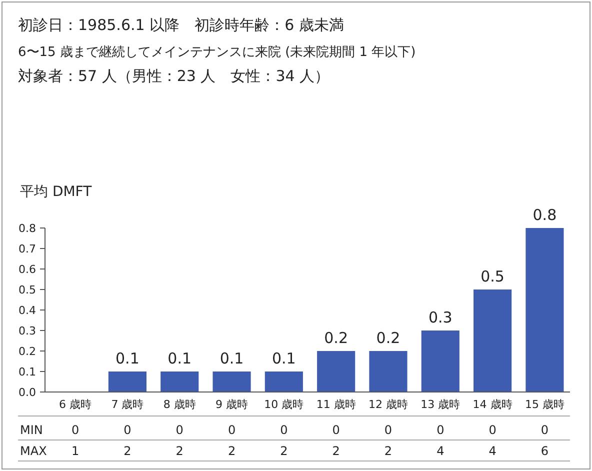 This screenshot has width=592, height=471. I want to click on data-label: 0.3, so click(440, 317).